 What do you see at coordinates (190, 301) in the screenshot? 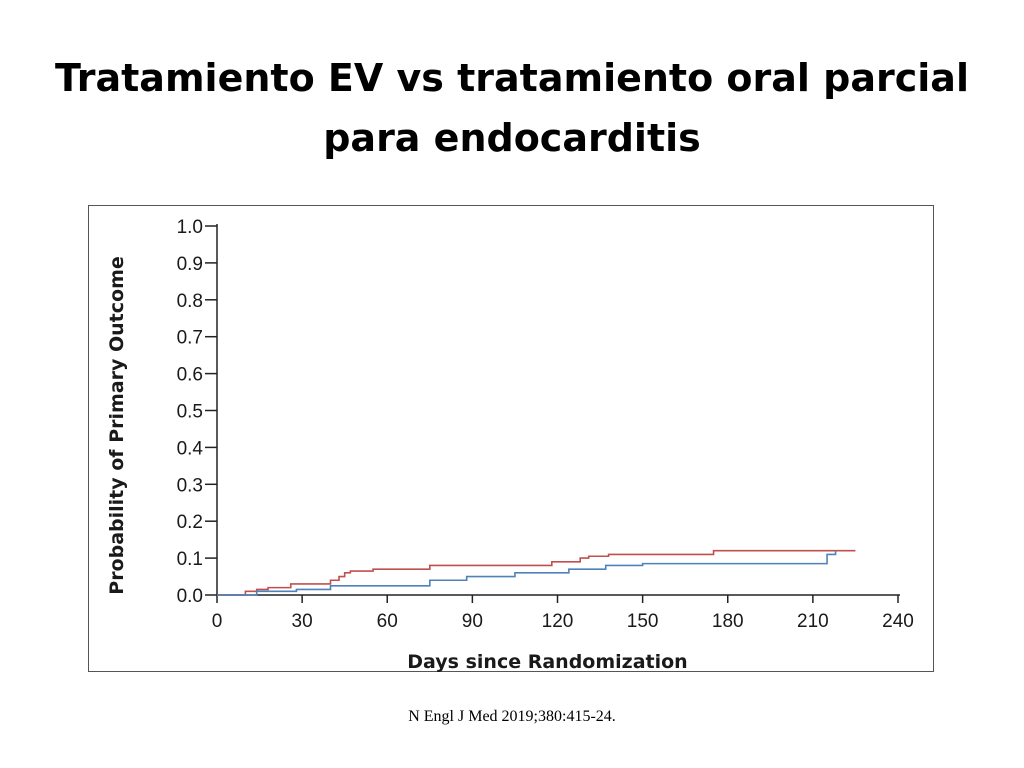
I see `y-tick-label: 0.8` at bounding box center [190, 301].